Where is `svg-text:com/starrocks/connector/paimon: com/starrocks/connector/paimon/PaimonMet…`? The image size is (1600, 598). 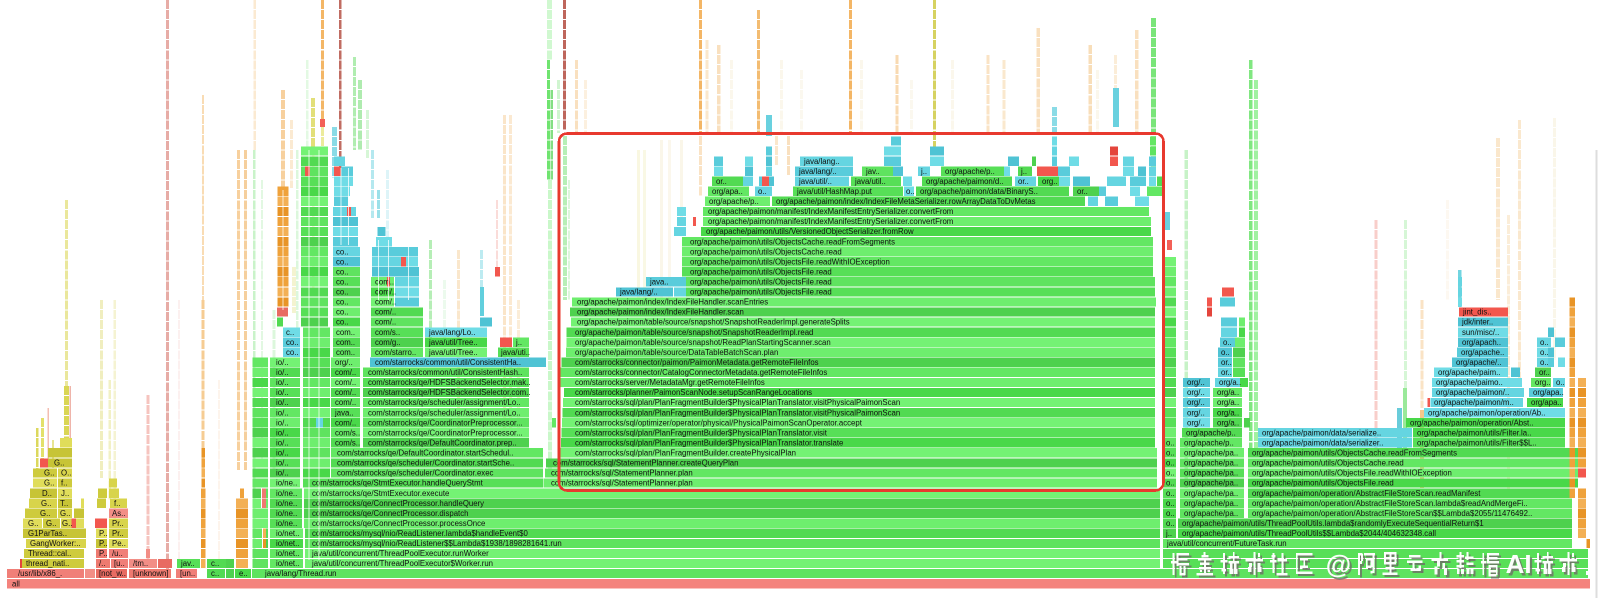 svg-text:com/starrocks/connector/paimon: com/starrocks/connector/paimon/PaimonMet… is located at coordinates (697, 362).